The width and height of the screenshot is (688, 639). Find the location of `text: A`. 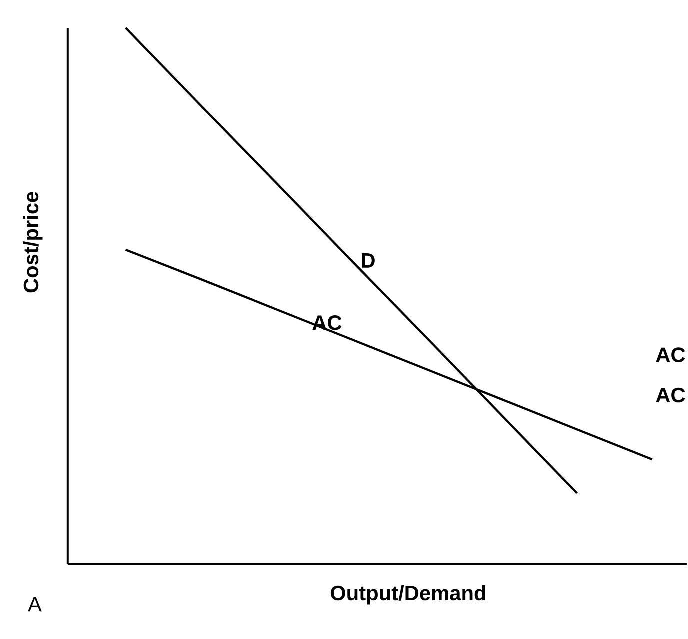

text: A is located at coordinates (35, 604).